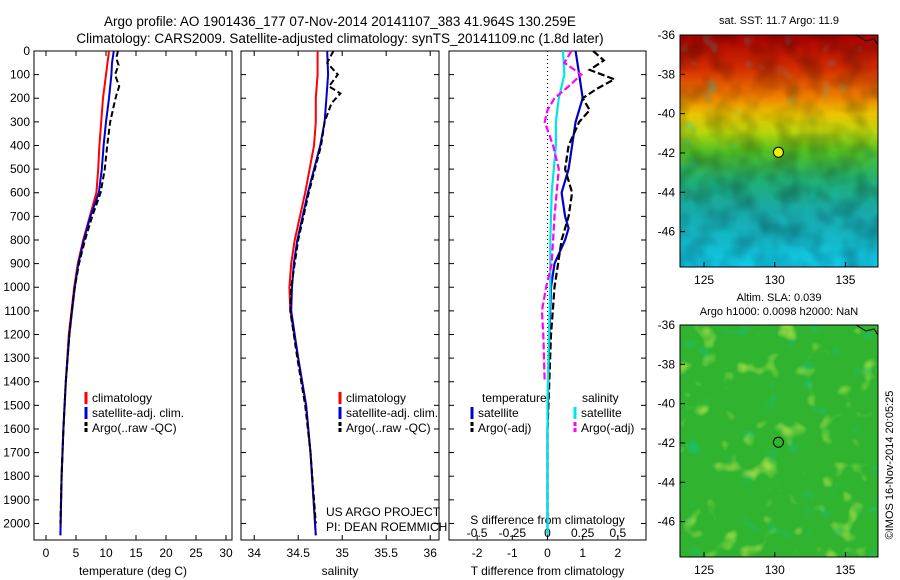 The height and width of the screenshot is (580, 900). Describe the element at coordinates (16, 382) in the screenshot. I see `depth-tick-label: 1400` at that location.